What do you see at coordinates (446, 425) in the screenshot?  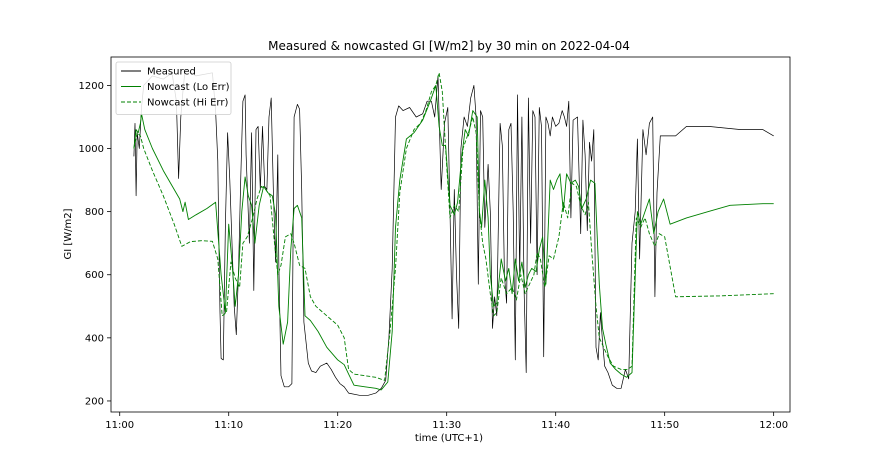 I see `x-tick-label: 11:30` at bounding box center [446, 425].